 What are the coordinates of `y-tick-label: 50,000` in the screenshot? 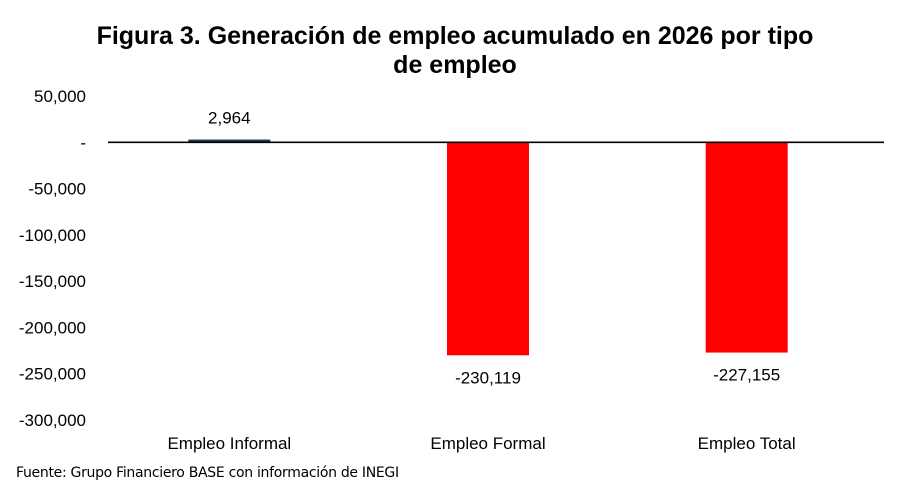 It's located at (60, 96).